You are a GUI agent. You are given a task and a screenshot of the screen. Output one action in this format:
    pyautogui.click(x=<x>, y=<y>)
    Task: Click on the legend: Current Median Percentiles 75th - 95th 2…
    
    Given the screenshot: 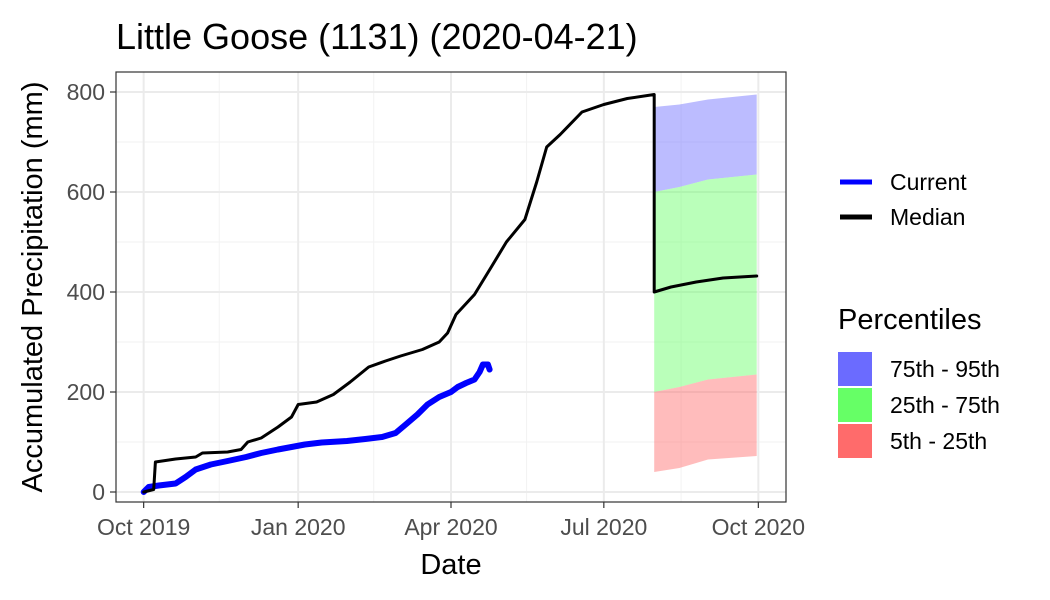 What is the action you would take?
    pyautogui.click(x=919, y=313)
    